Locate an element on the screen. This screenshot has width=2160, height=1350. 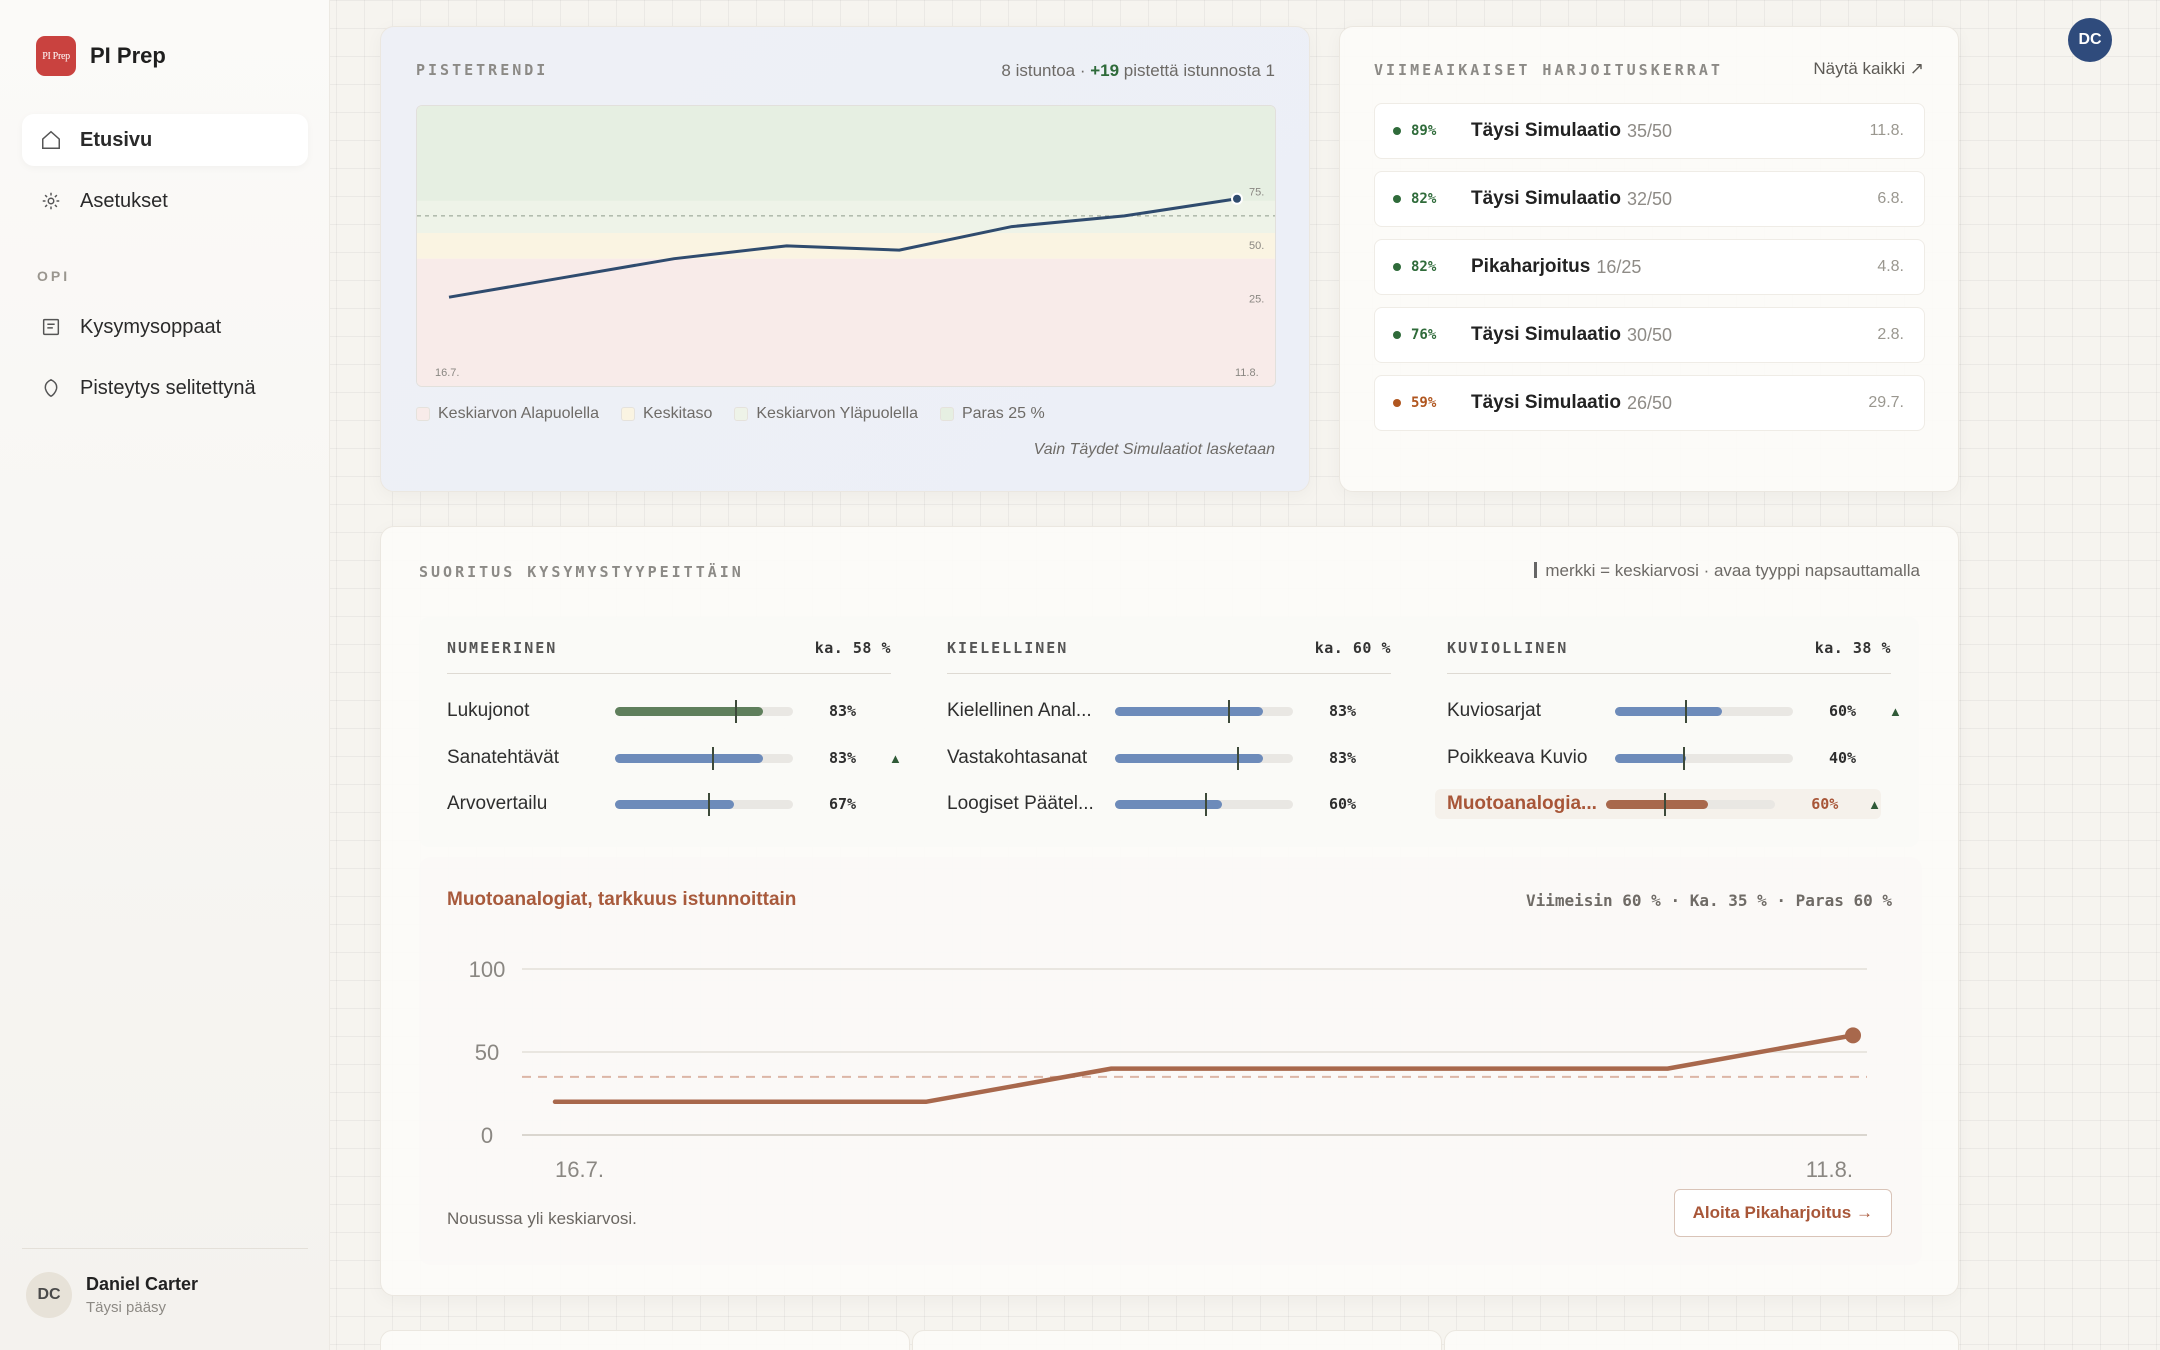
detail-title: Muotoanalogiat, tarkkuus istunnoittain is located at coordinates (622, 899).